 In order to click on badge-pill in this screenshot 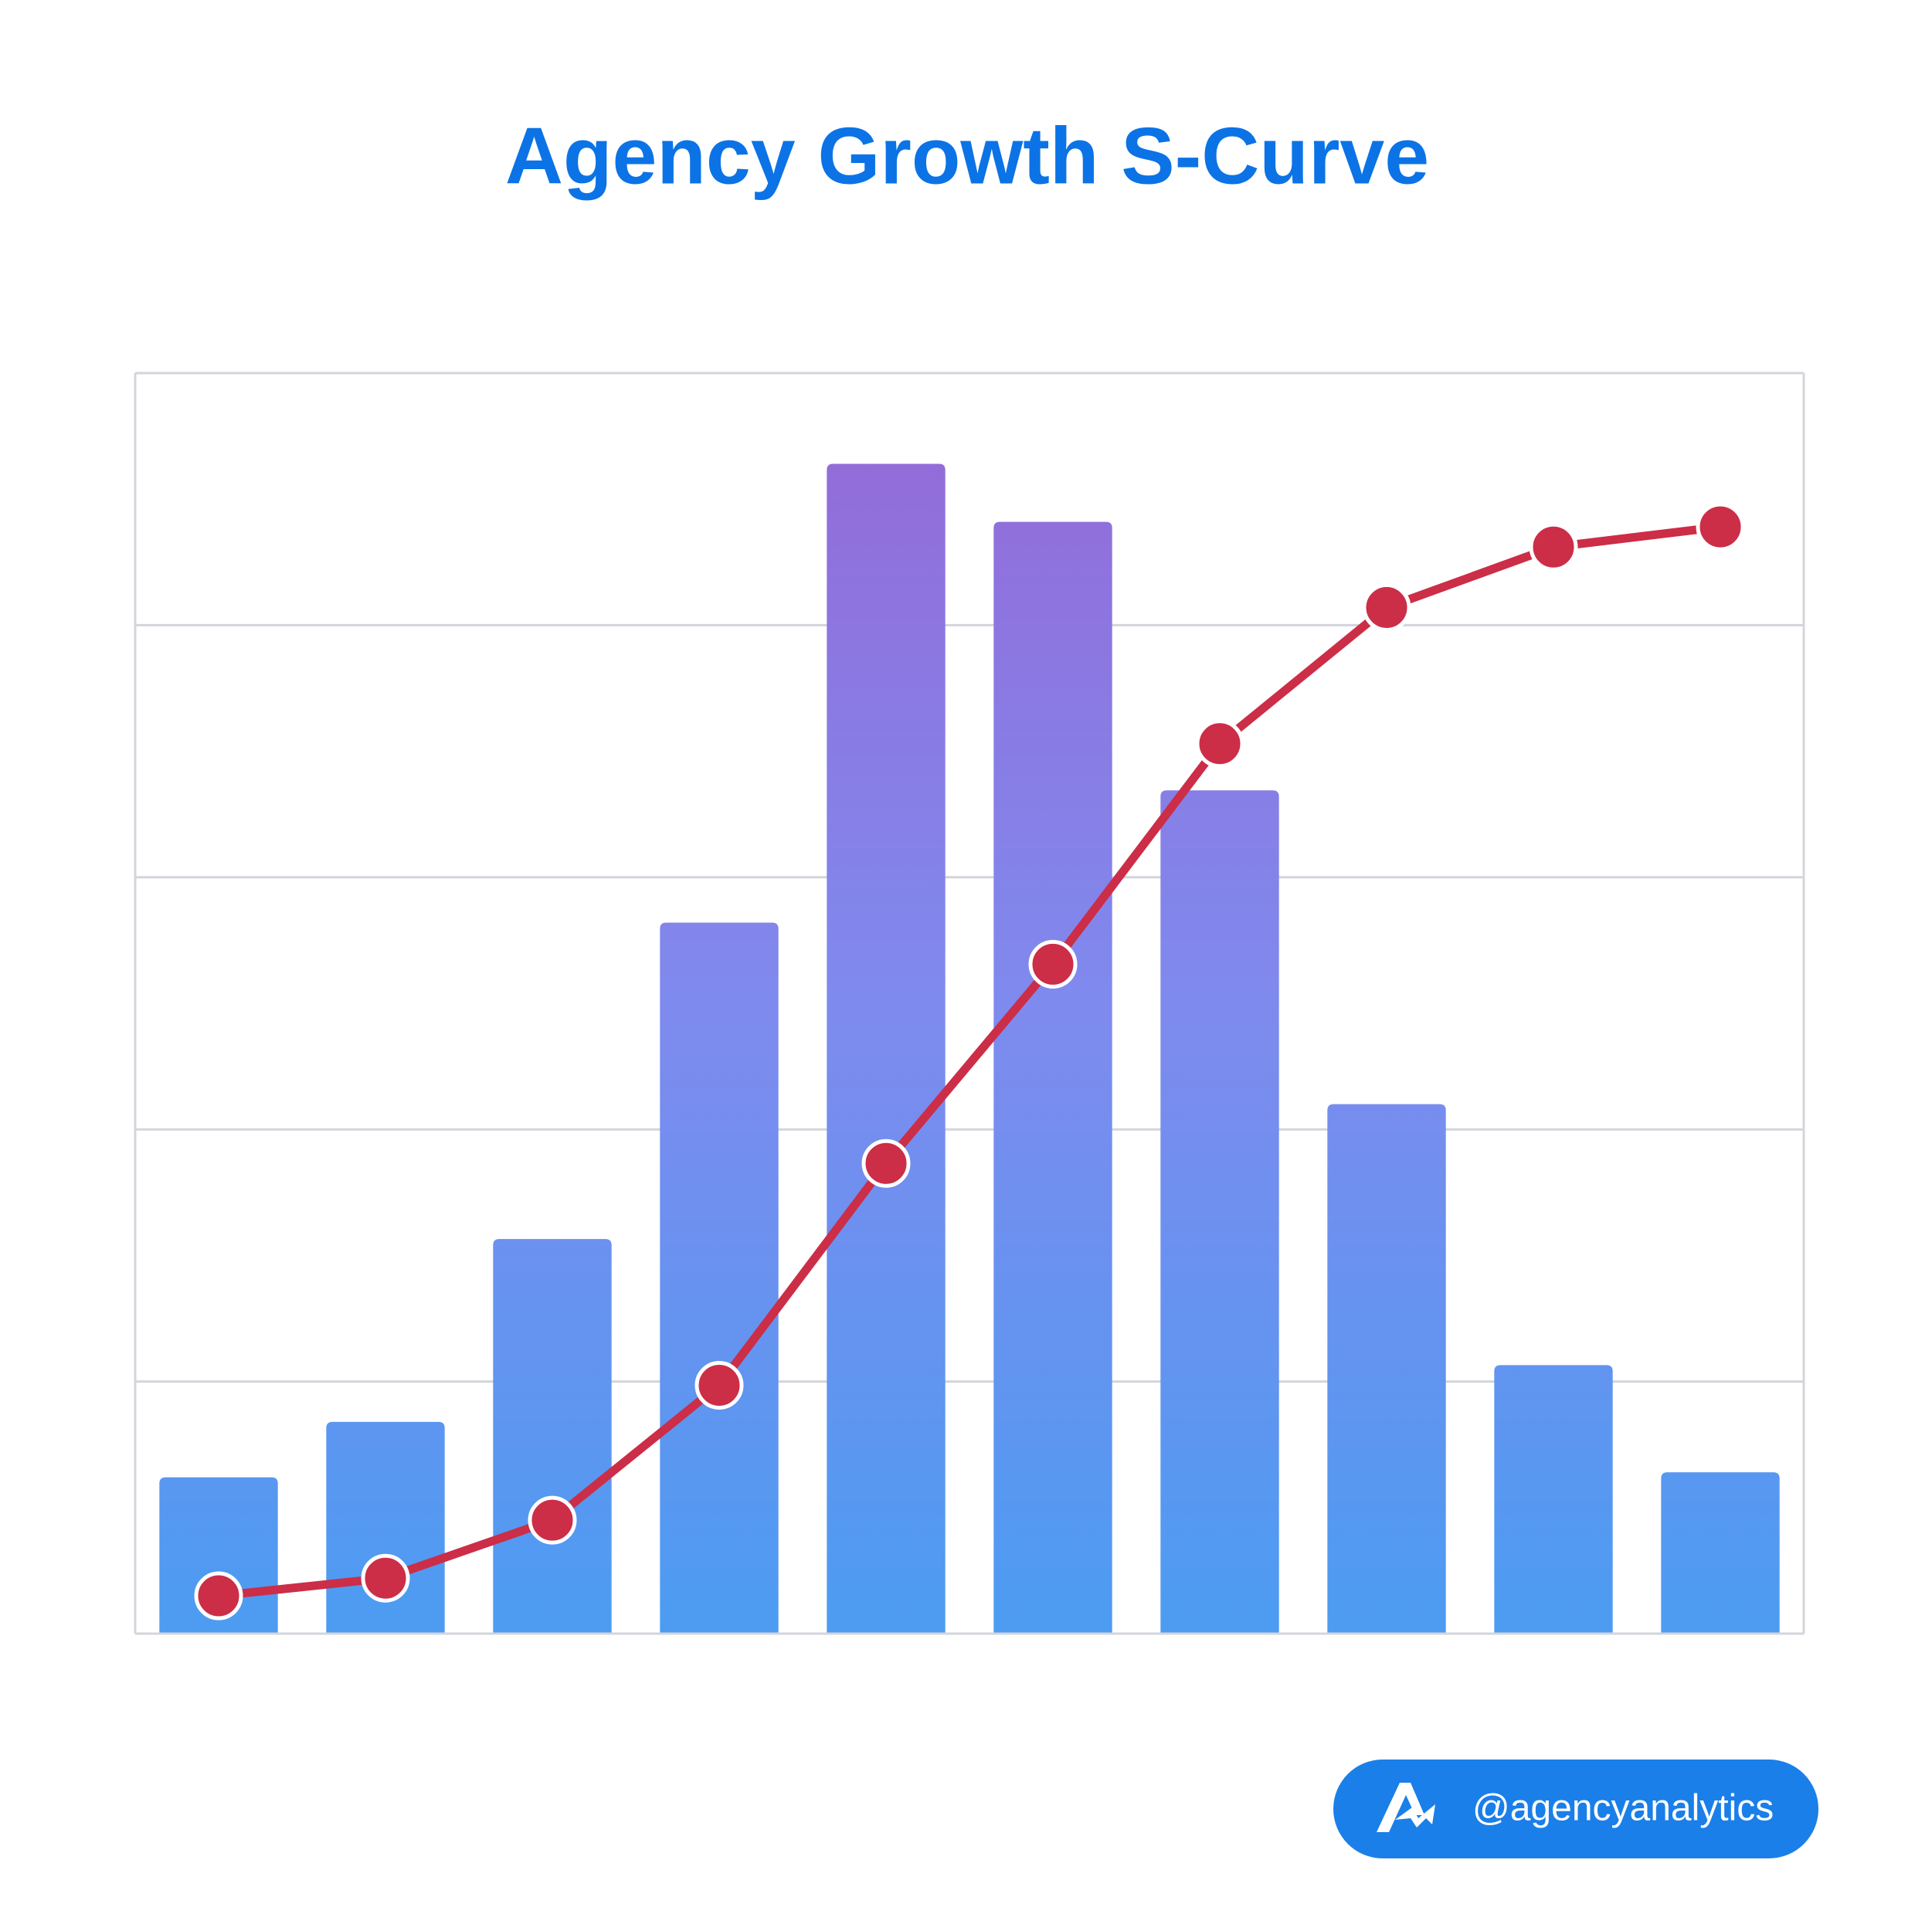, I will do `click(1576, 1809)`.